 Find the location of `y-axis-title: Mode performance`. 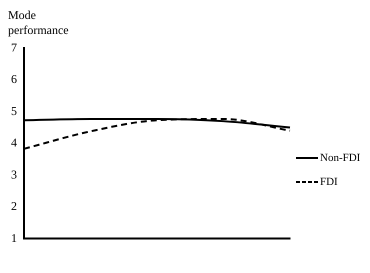

y-axis-title: Mode performance is located at coordinates (39, 23).